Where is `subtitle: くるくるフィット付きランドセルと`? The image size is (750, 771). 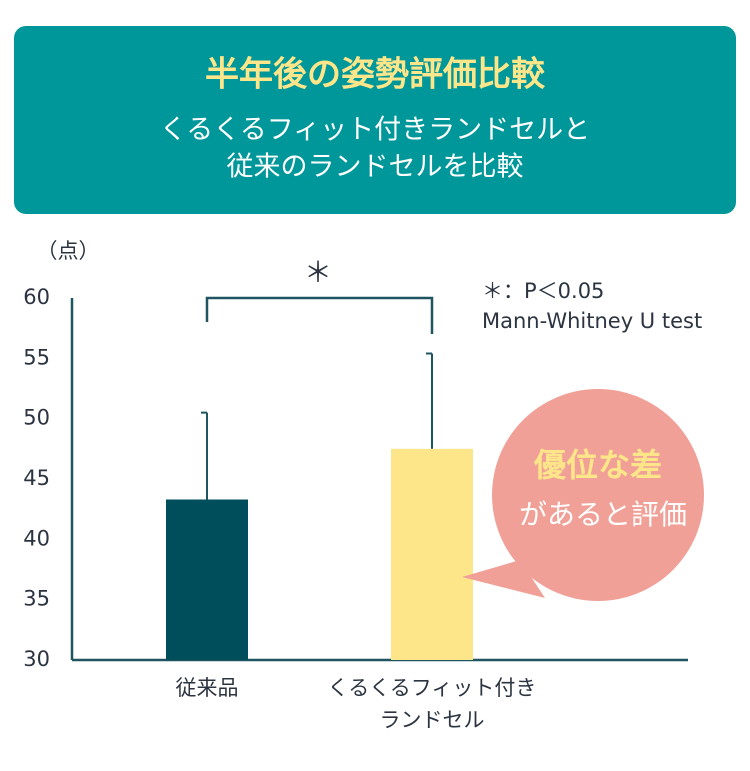 subtitle: くるくるフィット付きランドセルと is located at coordinates (375, 130).